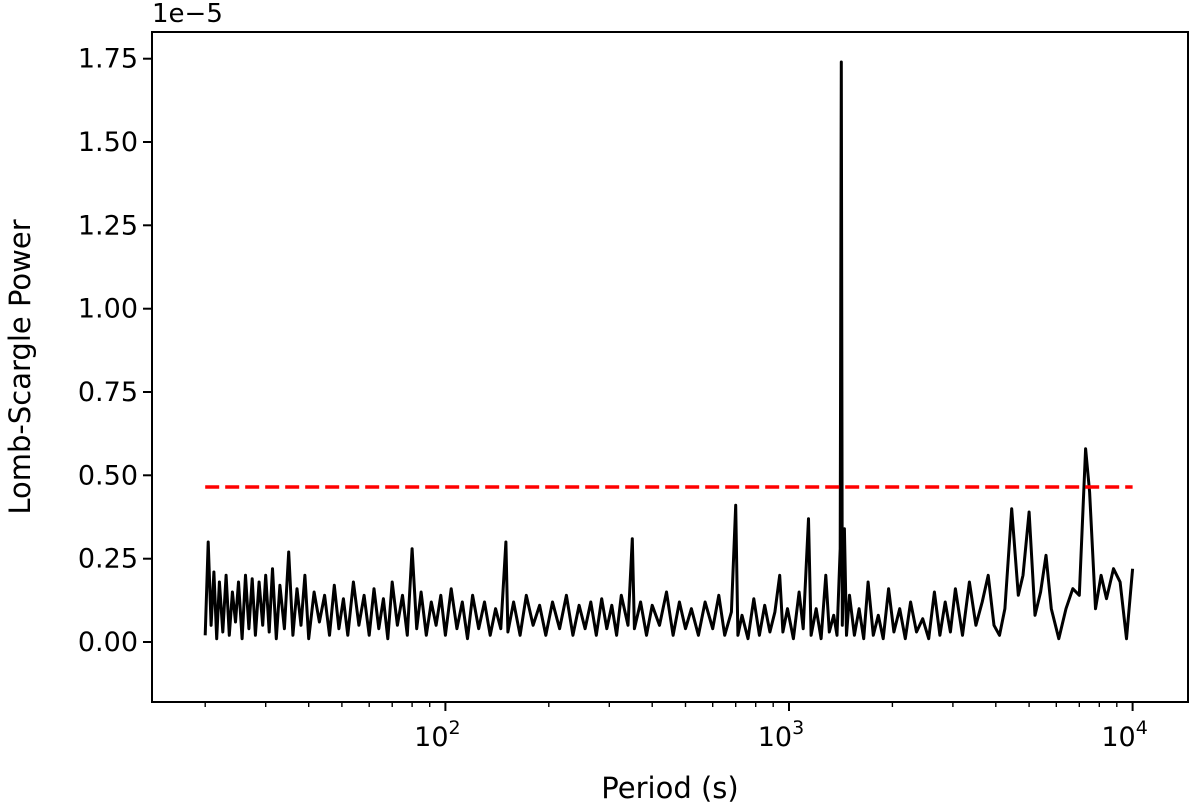 This screenshot has width=1200, height=808. I want to click on x-axis-ticks: 10² 10³ 10⁴, so click(676, 727).